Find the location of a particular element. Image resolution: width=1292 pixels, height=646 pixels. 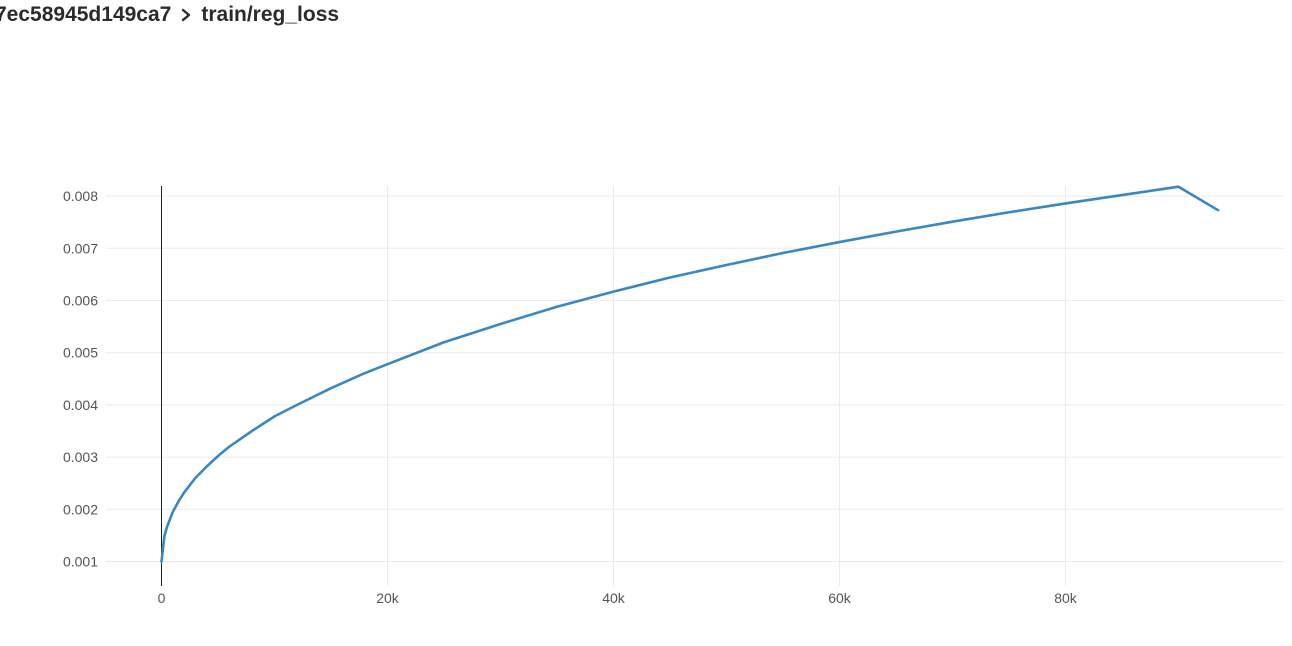

y-tick-label: 0.007 is located at coordinates (80, 248).